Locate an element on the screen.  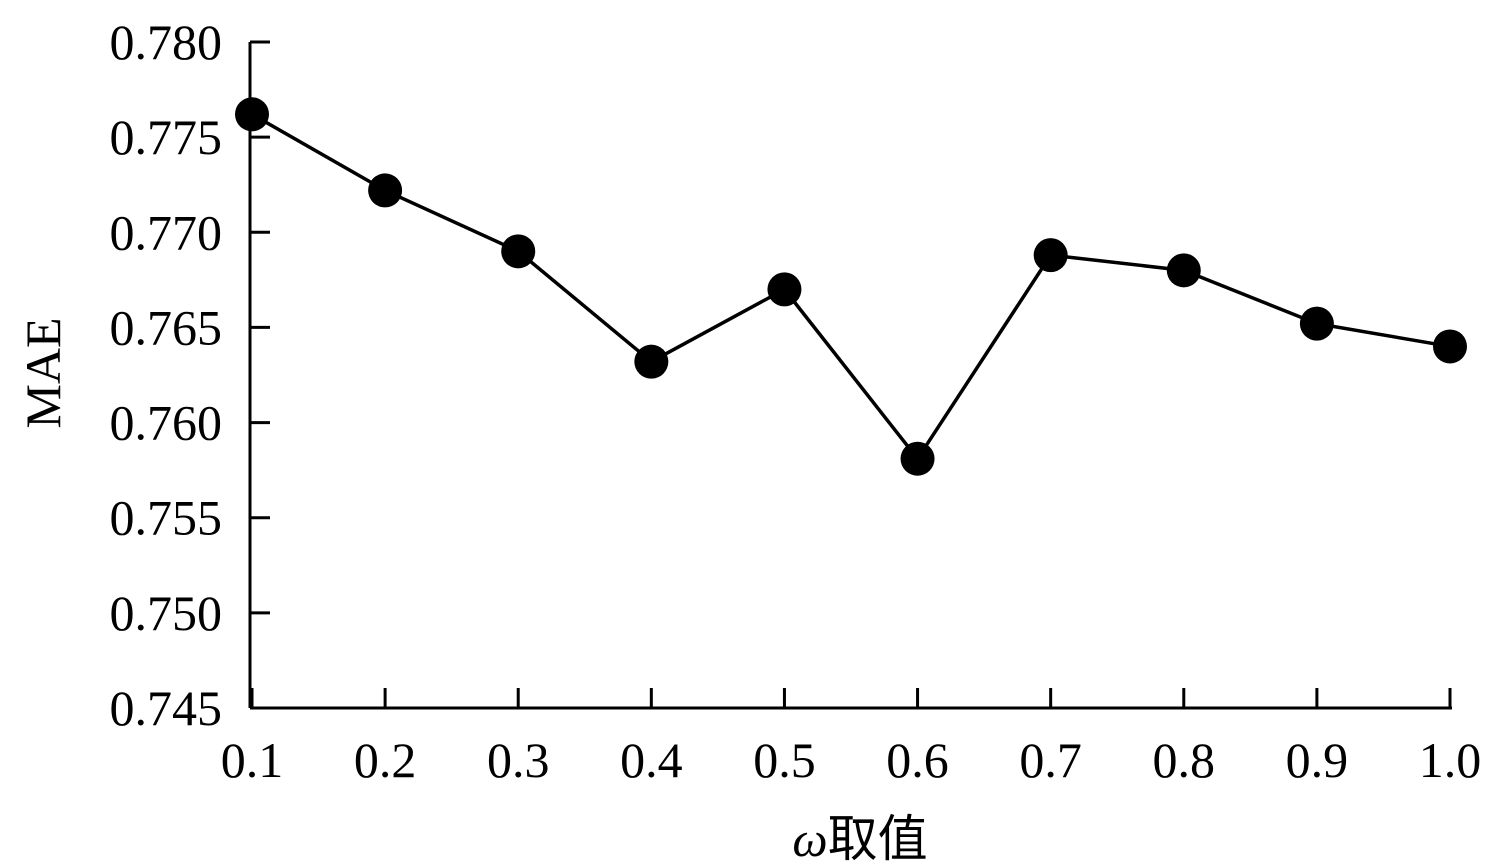
x-axis-title: ω取值 is located at coordinates (859, 838).